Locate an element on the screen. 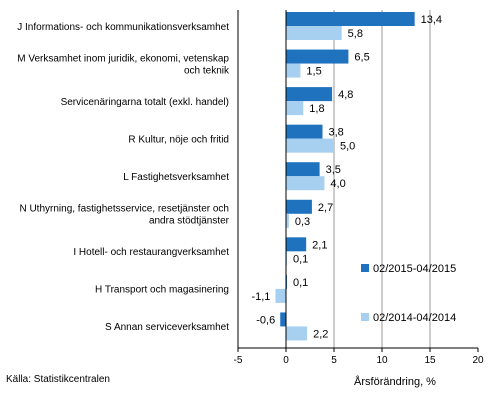 This screenshot has width=491, height=404. x-axis-title: Årsförändring, % is located at coordinates (395, 381).